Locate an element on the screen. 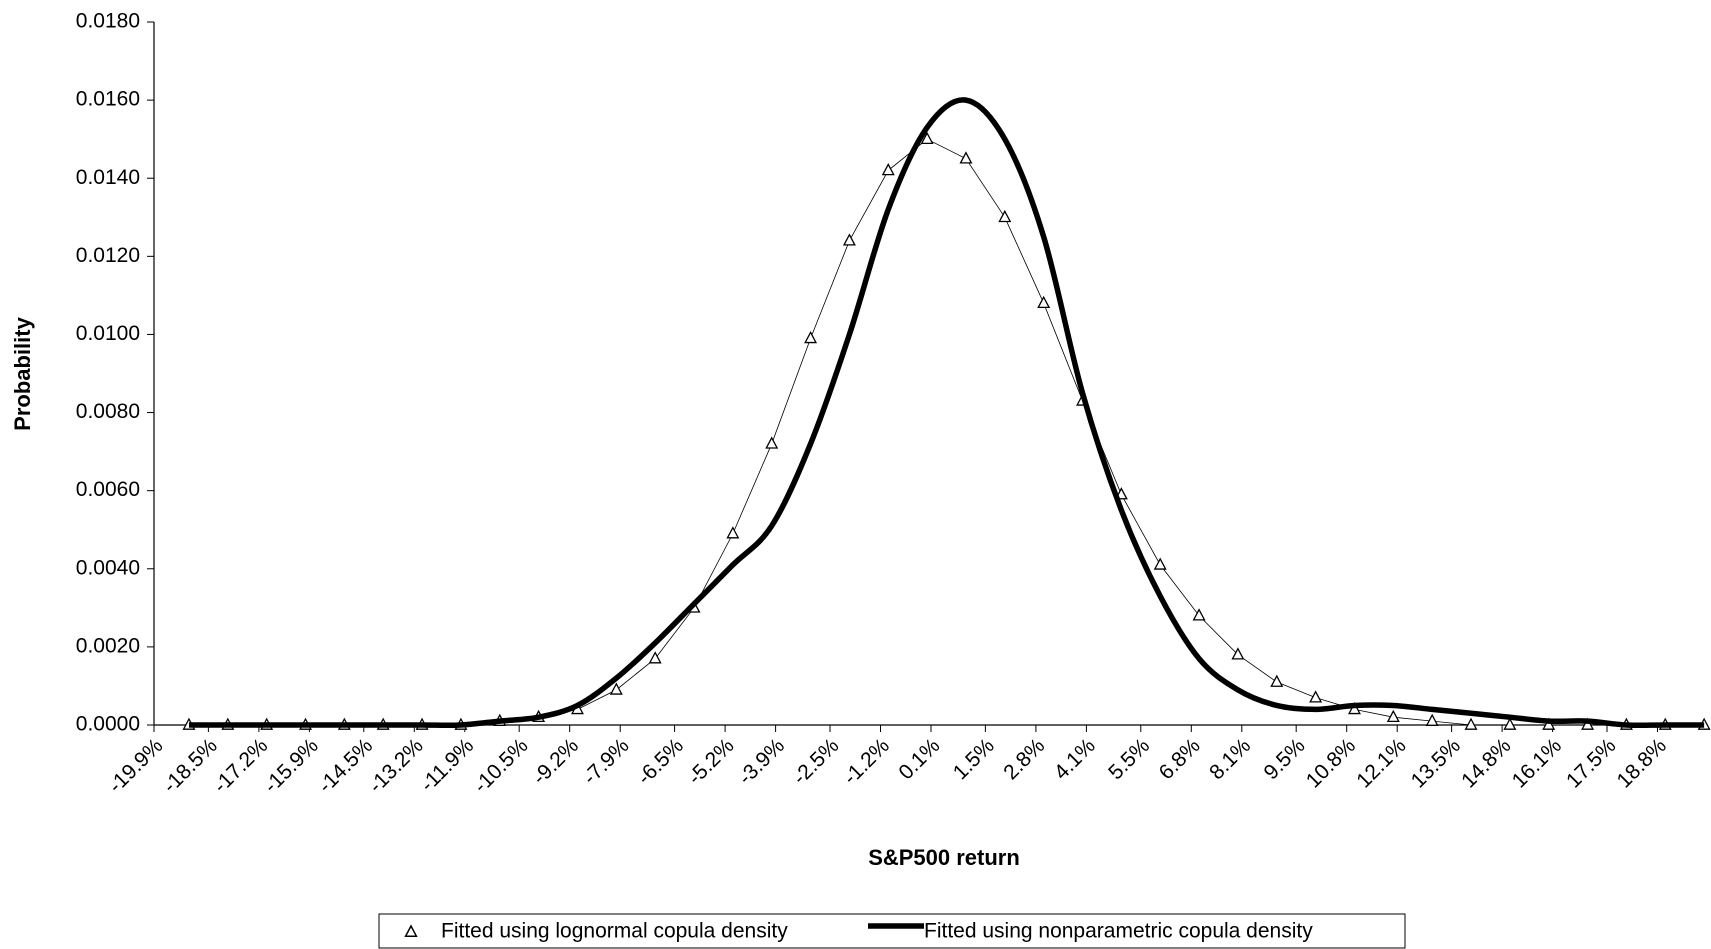 This screenshot has height=949, width=1711. legend-box is located at coordinates (892, 931).